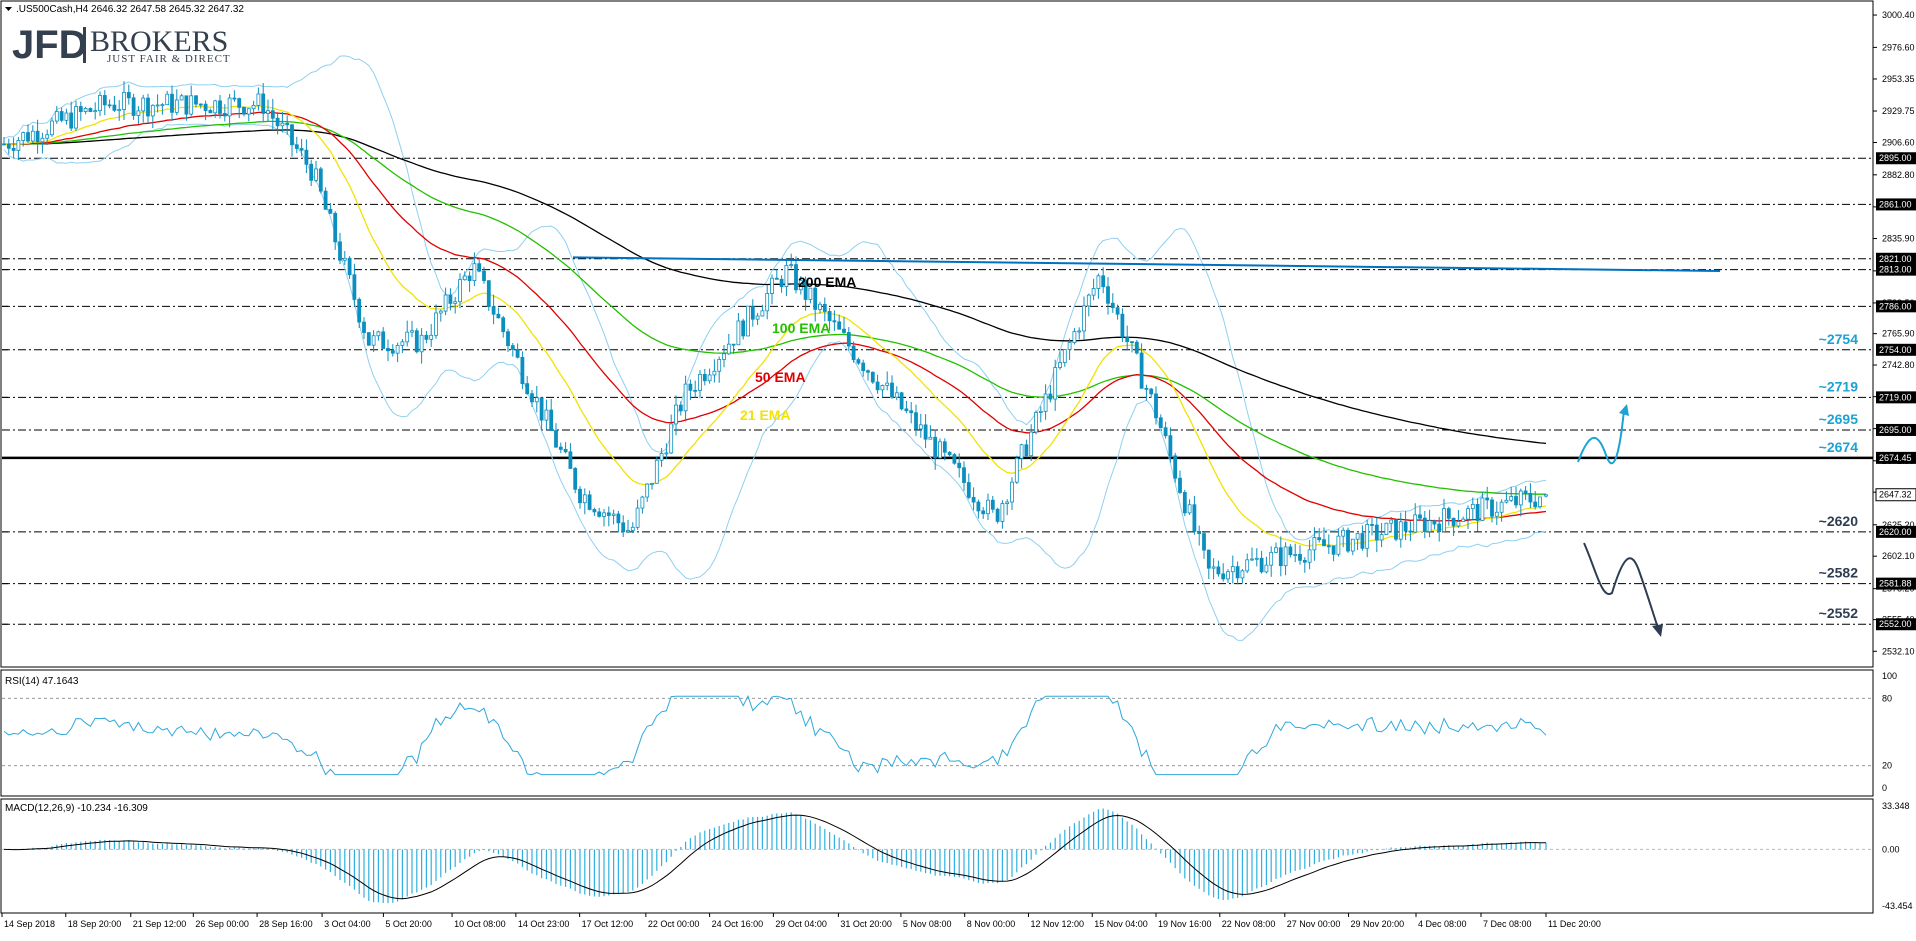 Image resolution: width=1916 pixels, height=941 pixels. What do you see at coordinates (1507, 924) in the screenshot?
I see `time-tick-label: 7 Dec 08:00` at bounding box center [1507, 924].